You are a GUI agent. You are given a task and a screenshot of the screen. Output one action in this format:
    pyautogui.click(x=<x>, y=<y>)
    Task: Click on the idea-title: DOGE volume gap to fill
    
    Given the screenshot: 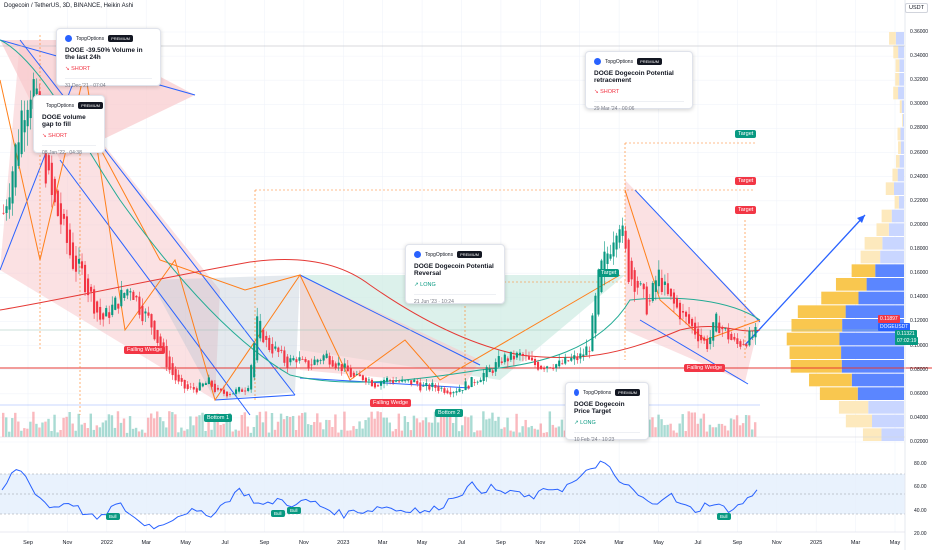 What is the action you would take?
    pyautogui.click(x=64, y=121)
    